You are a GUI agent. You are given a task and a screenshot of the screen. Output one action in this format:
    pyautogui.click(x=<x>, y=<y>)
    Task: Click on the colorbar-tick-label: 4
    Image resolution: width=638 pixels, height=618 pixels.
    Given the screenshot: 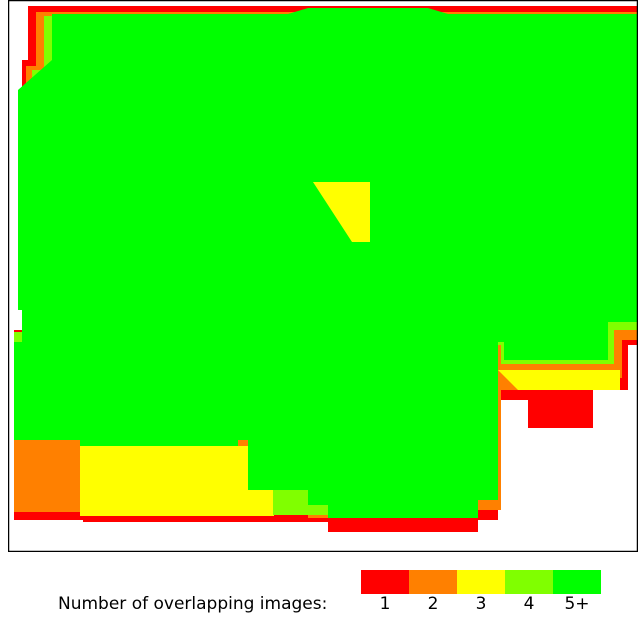 What is the action you would take?
    pyautogui.click(x=529, y=604)
    